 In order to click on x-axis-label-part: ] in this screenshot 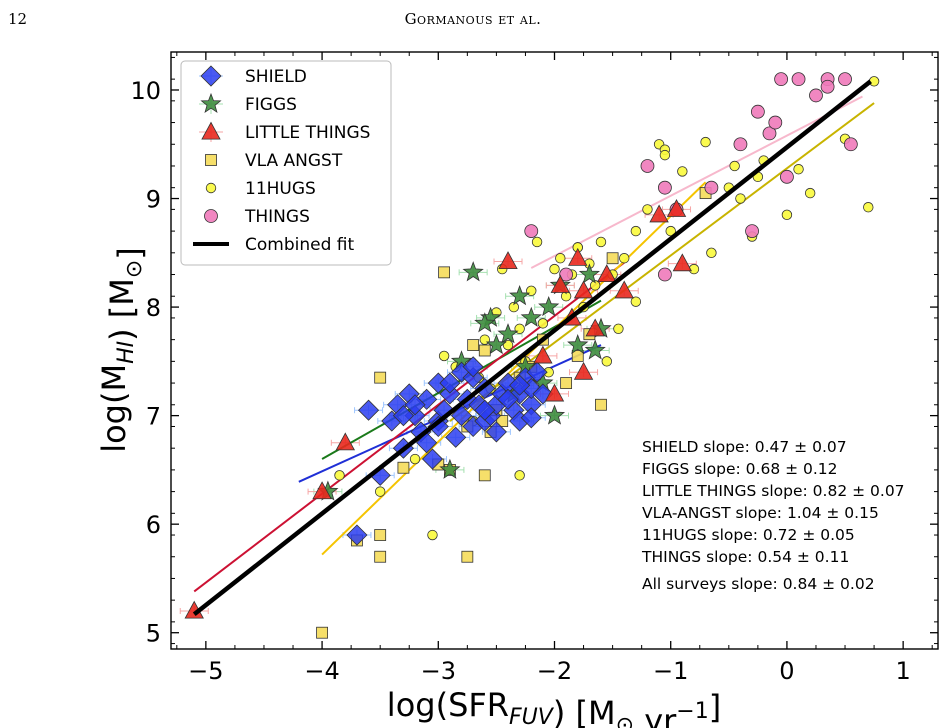, I will do `click(715, 707)`.